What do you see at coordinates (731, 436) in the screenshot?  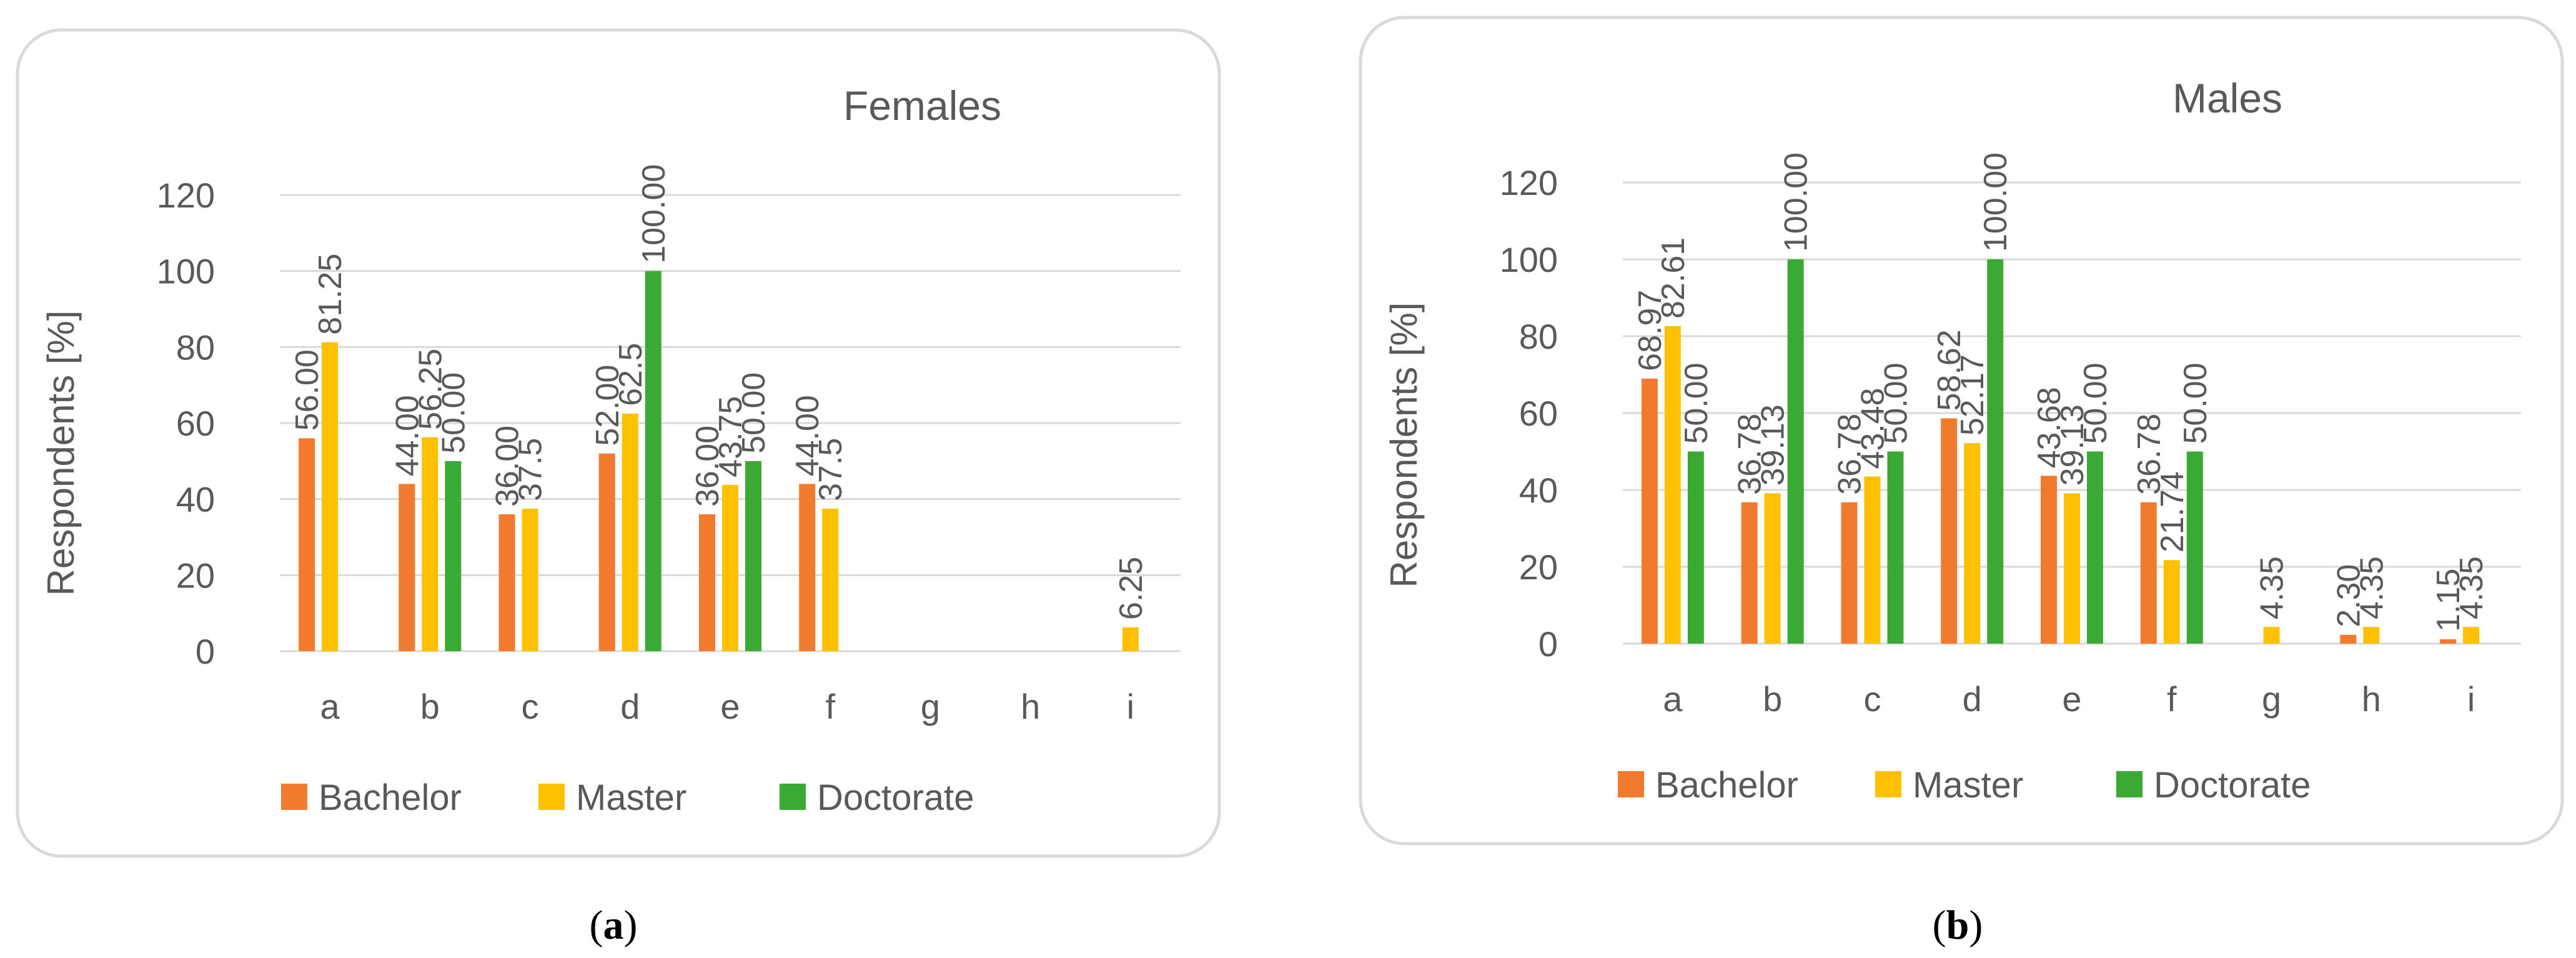 I see `data-label: 43.75` at bounding box center [731, 436].